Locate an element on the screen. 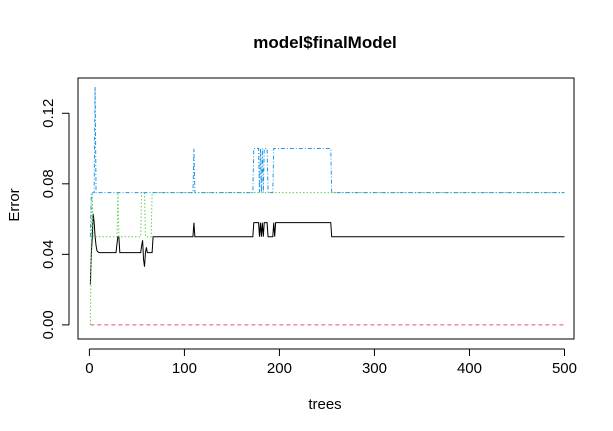 Image resolution: width=613 pixels, height=431 pixels. x-tick-label: 500 is located at coordinates (564, 368).